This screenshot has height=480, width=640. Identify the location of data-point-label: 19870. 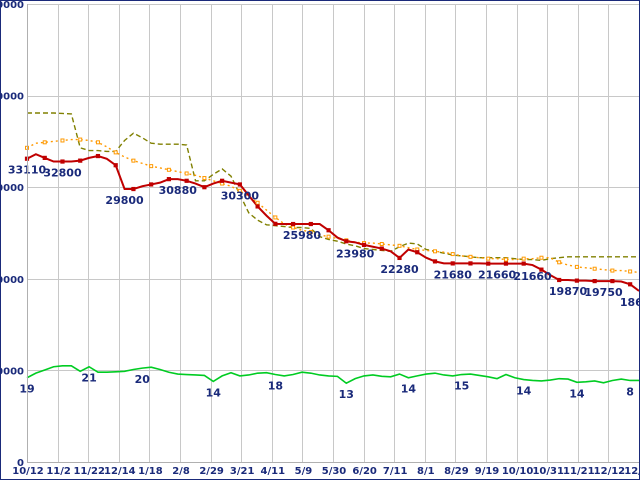
(568, 291).